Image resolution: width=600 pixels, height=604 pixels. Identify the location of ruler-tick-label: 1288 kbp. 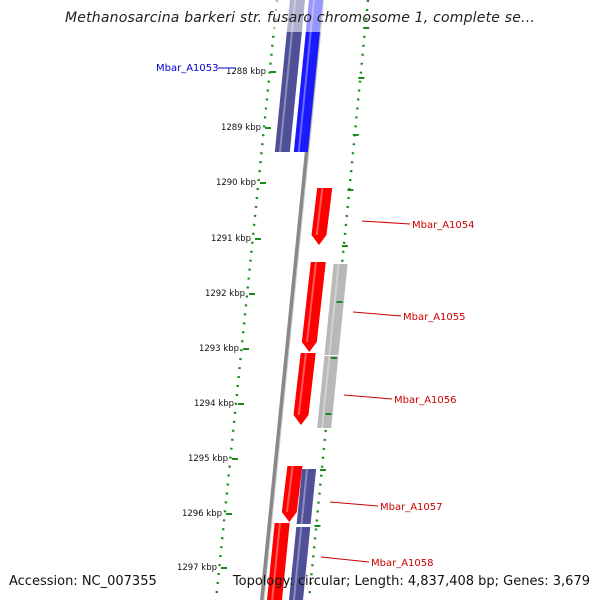
(246, 72).